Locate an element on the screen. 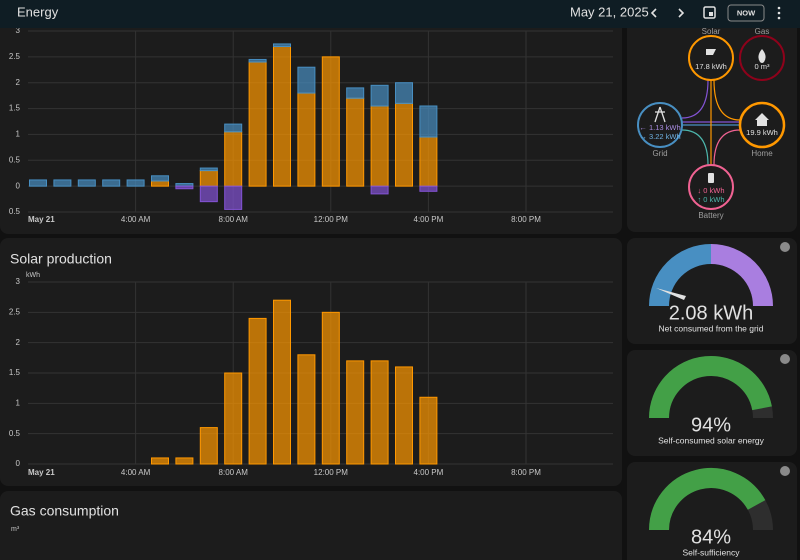  x-tick-label: 4:00 PM is located at coordinates (429, 472).